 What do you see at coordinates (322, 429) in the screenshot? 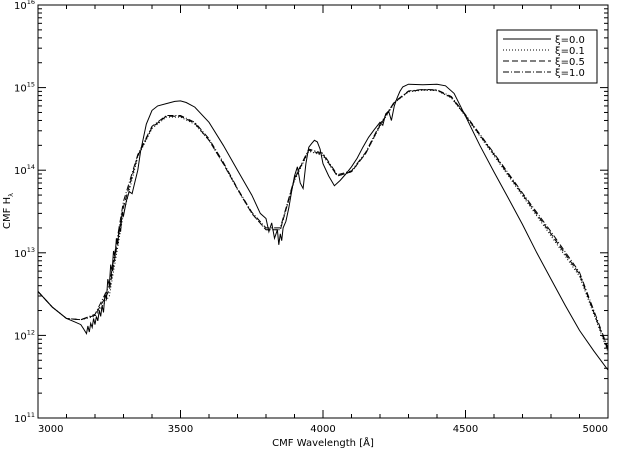
I see `x-tick-label: 4000` at bounding box center [322, 429].